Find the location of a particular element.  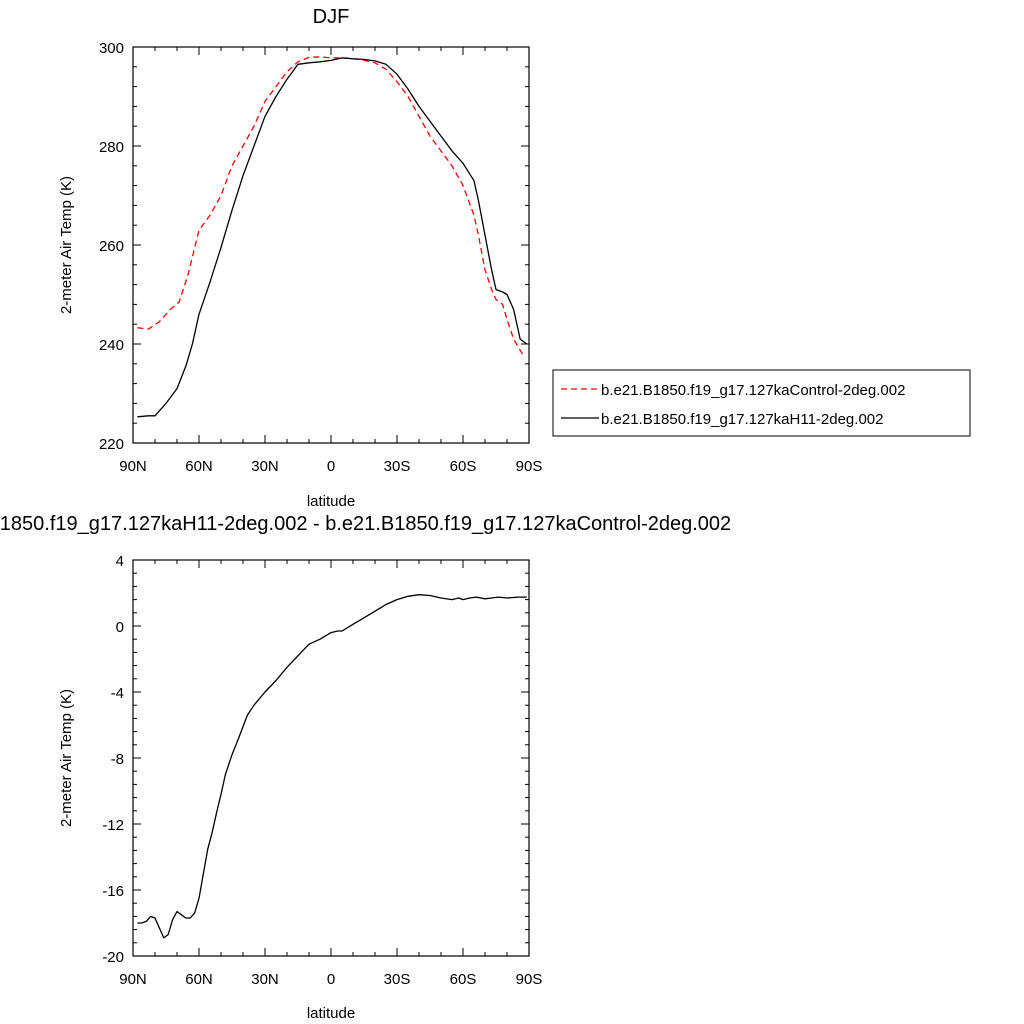

legend-label-h11: b.e21.B1850.f19_g17.127kaH11-2deg.002 is located at coordinates (742, 419).